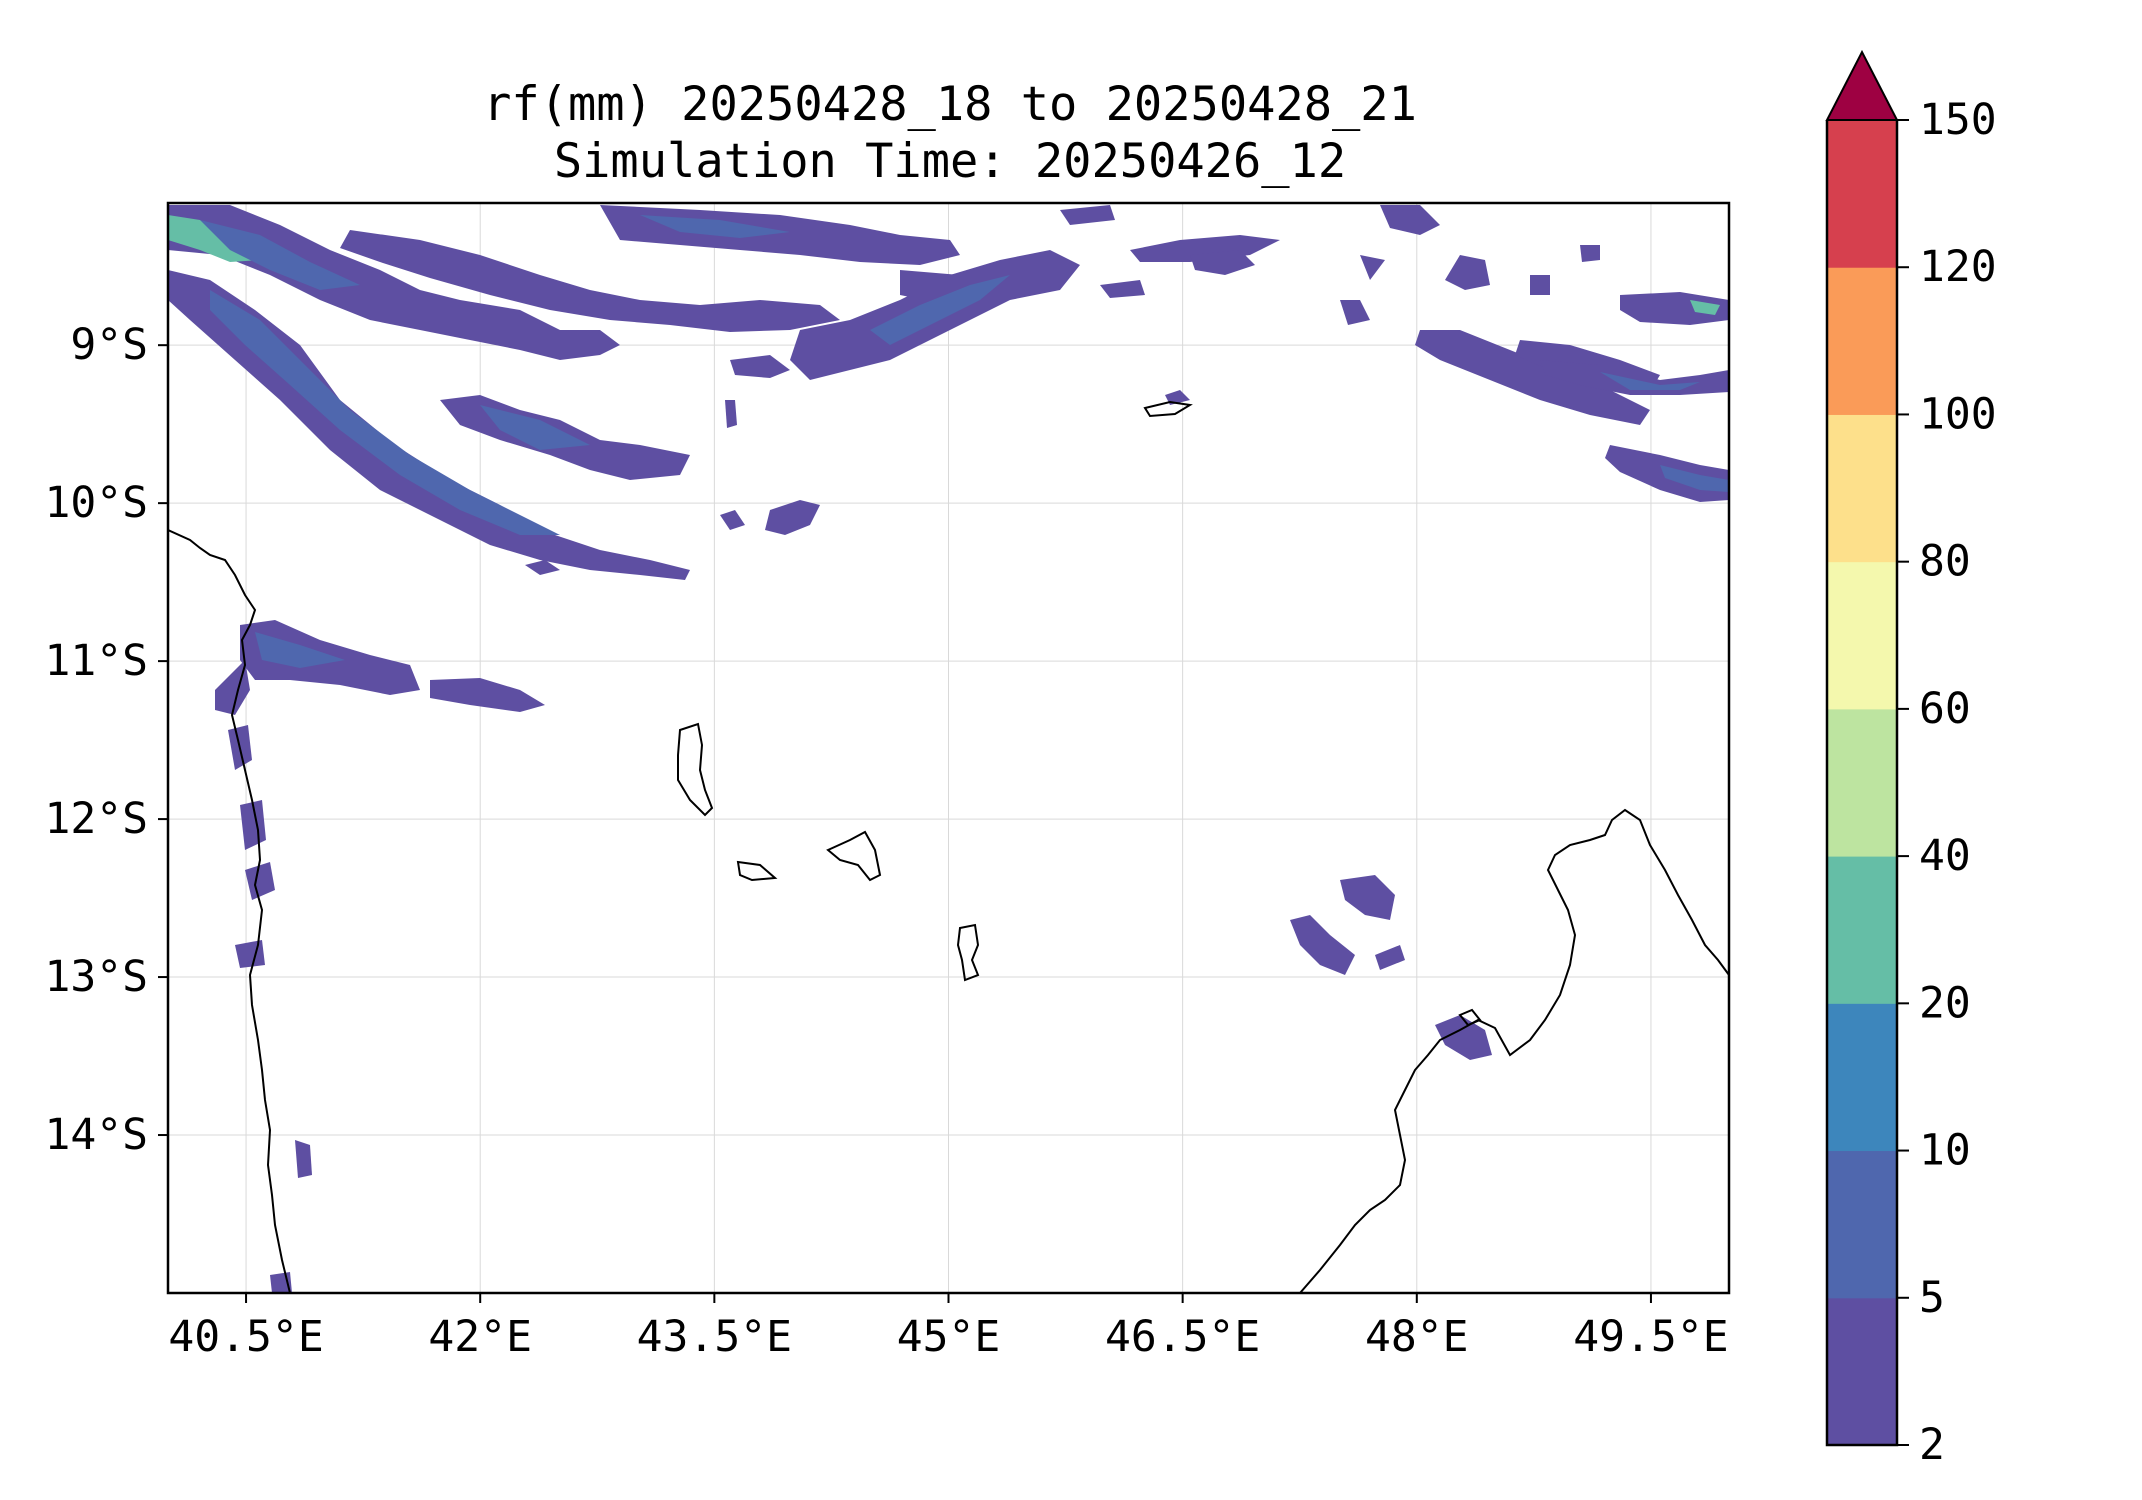 The width and height of the screenshot is (2142, 1500). Describe the element at coordinates (950, 104) in the screenshot. I see `title-line-1: rf(mm) 20250428_18 to 20250428_21` at that location.